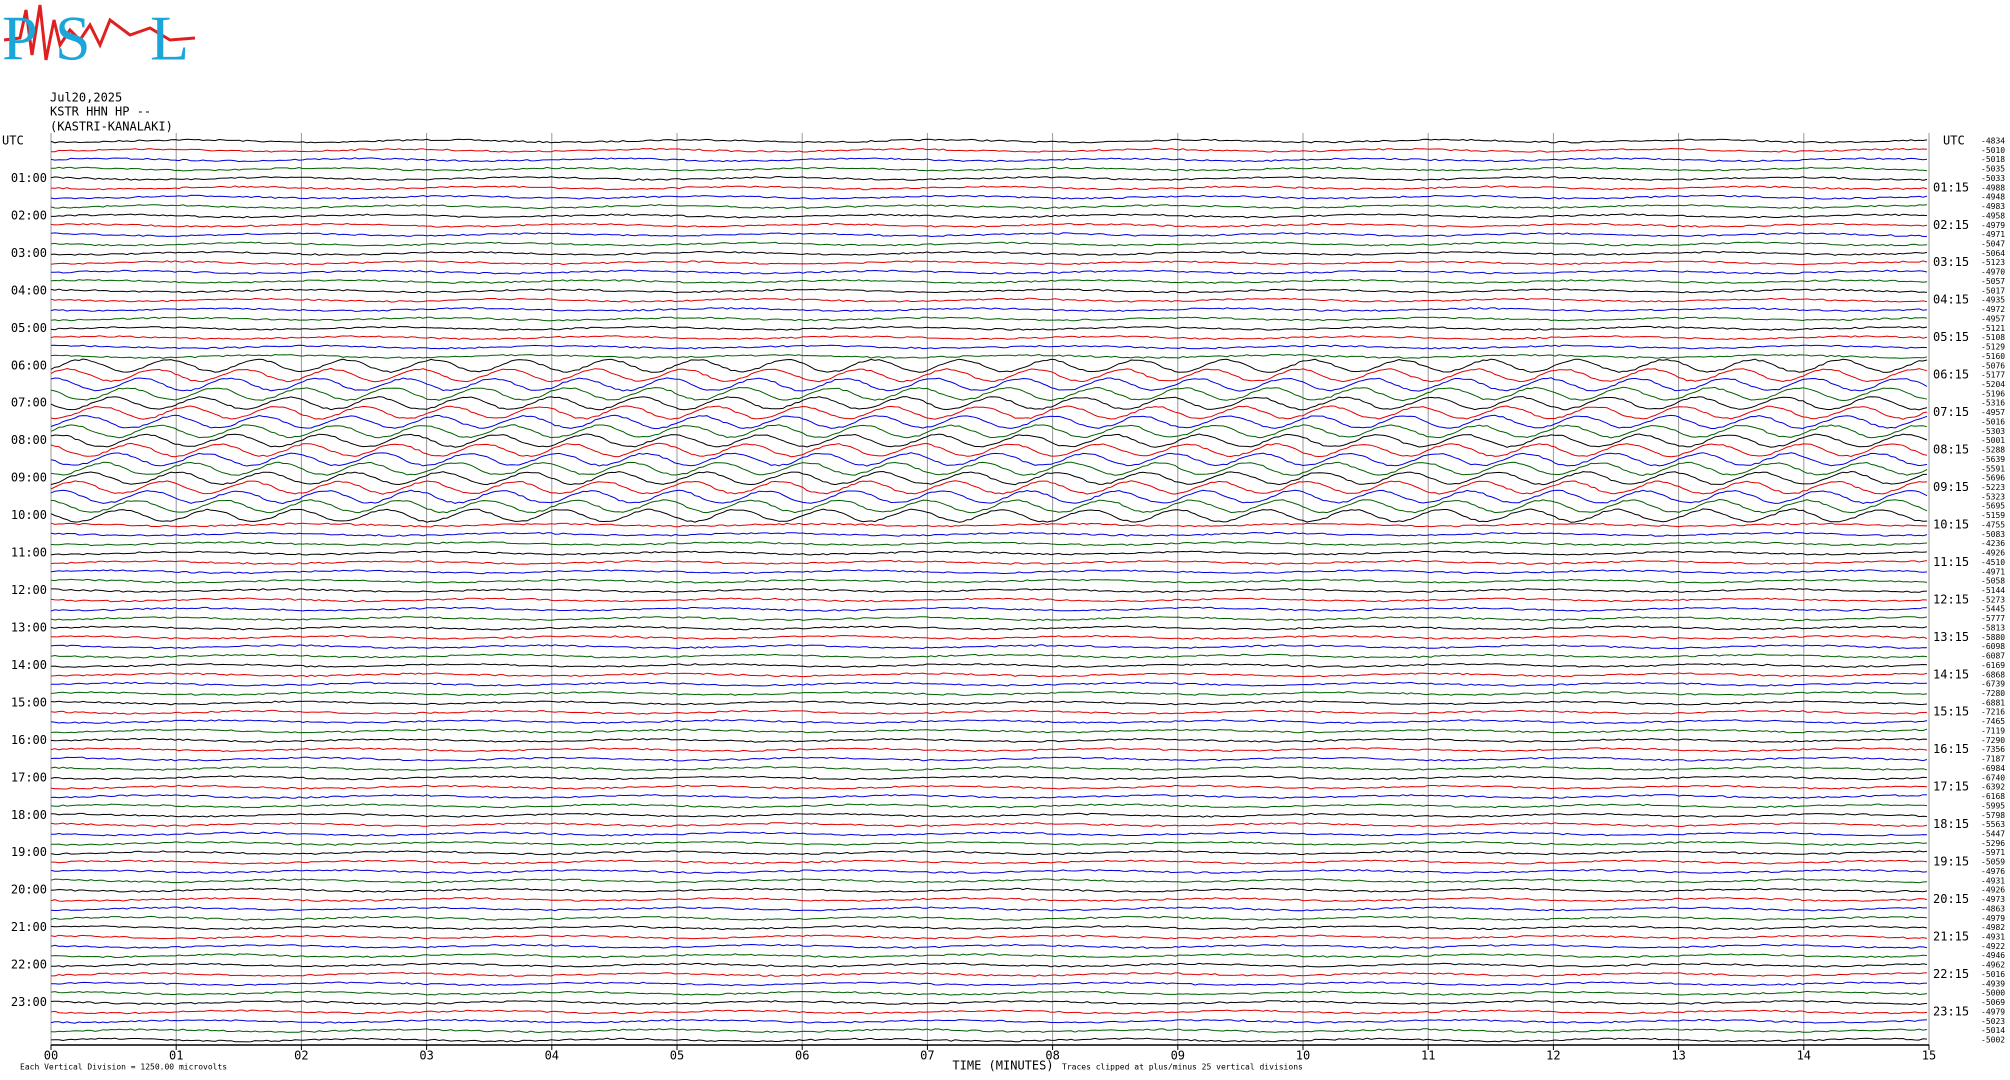 This screenshot has height=1080, width=2010. I want to click on x-axis-title: TIME (MINUTES), so click(1002, 1066).